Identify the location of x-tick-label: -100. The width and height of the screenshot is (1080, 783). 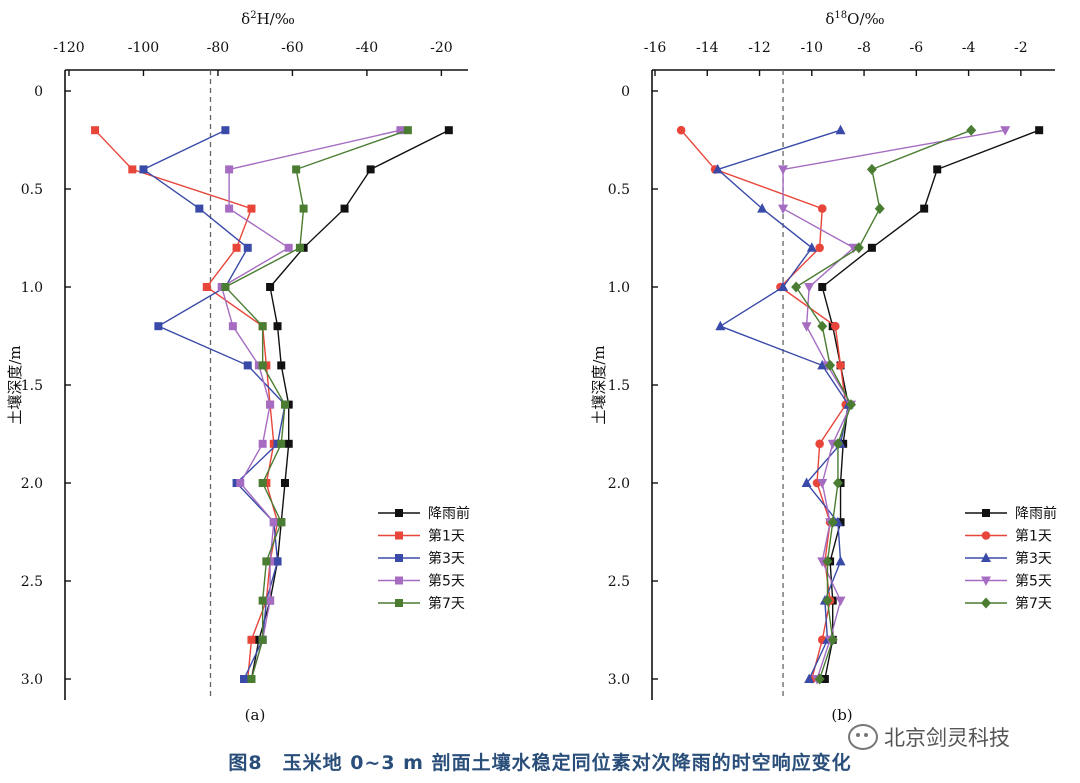
(143, 48).